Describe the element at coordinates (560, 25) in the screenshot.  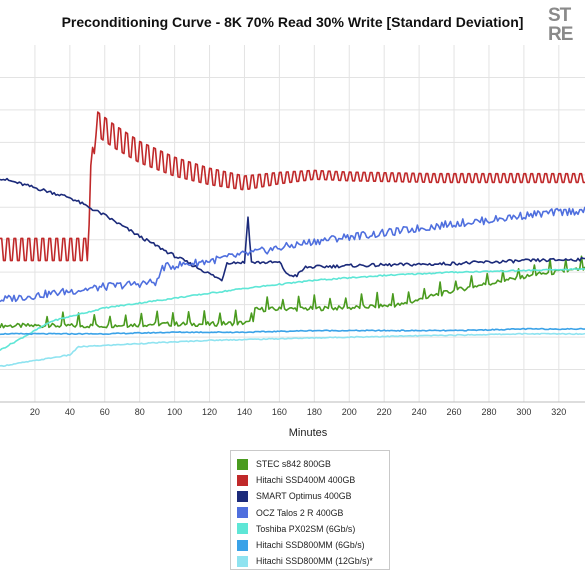
I see `storagereview-logo: ST RE` at that location.